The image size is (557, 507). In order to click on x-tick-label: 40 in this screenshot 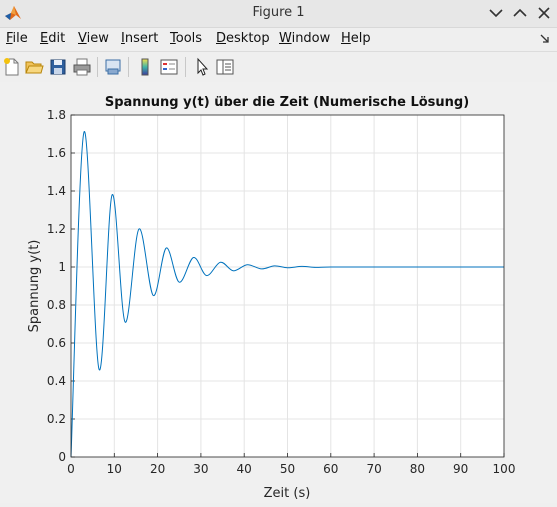, I will do `click(244, 469)`.